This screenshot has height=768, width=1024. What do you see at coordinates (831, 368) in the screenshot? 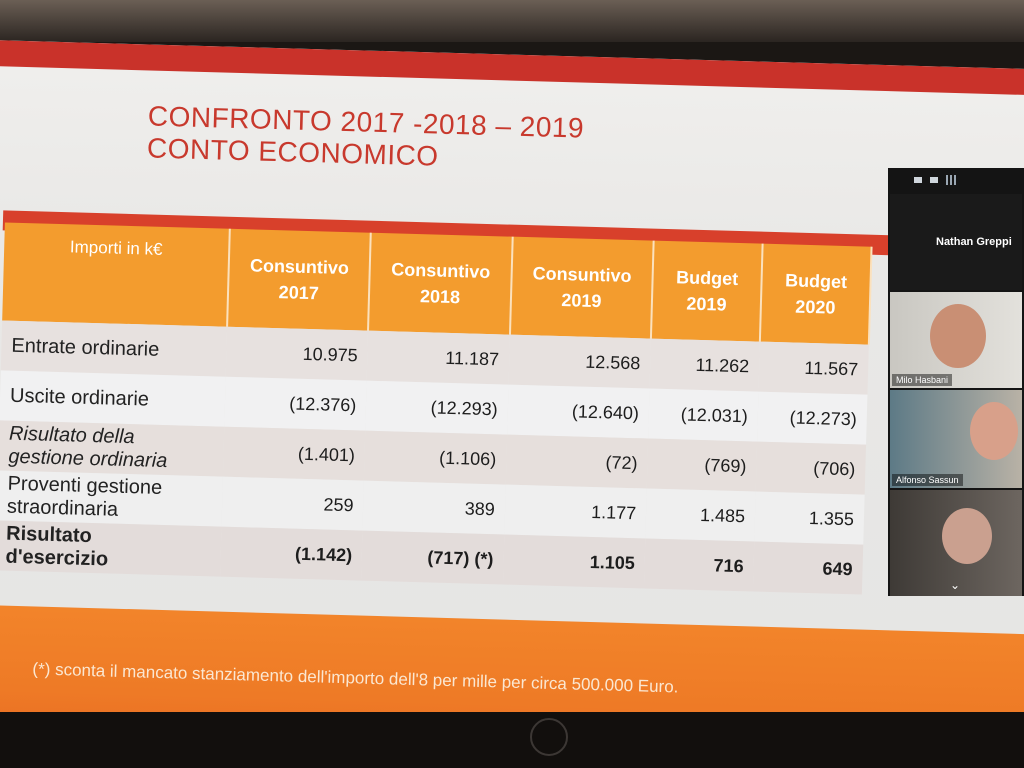
I see `cell: 11.567` at bounding box center [831, 368].